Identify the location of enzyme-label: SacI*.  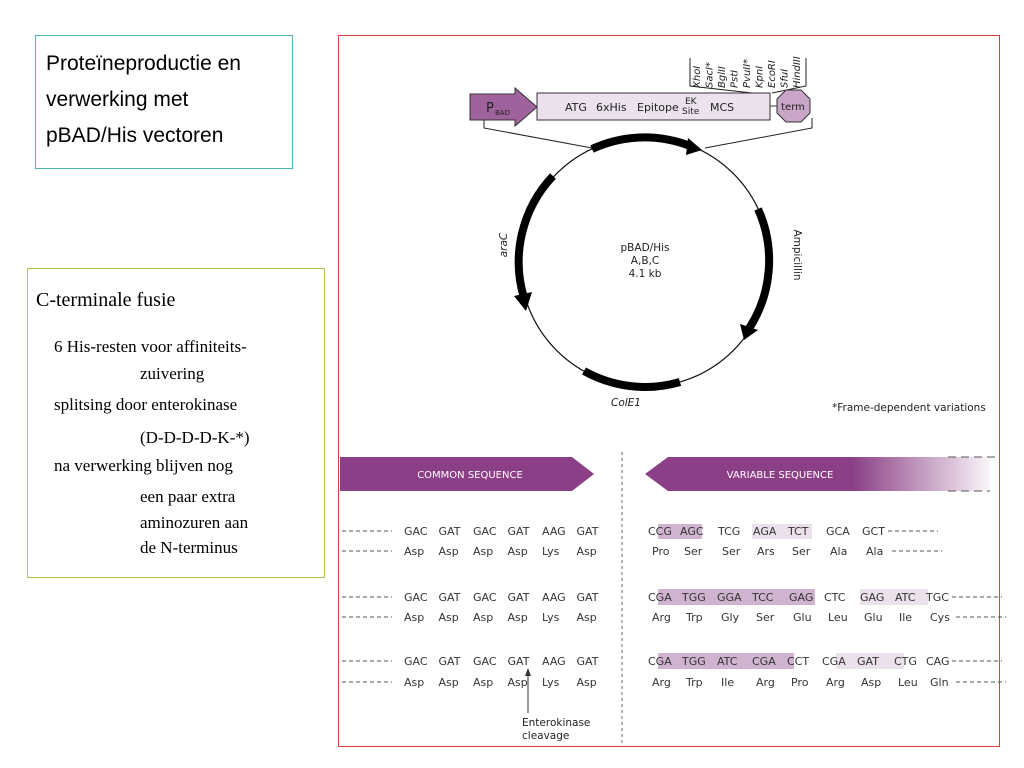
(710, 75).